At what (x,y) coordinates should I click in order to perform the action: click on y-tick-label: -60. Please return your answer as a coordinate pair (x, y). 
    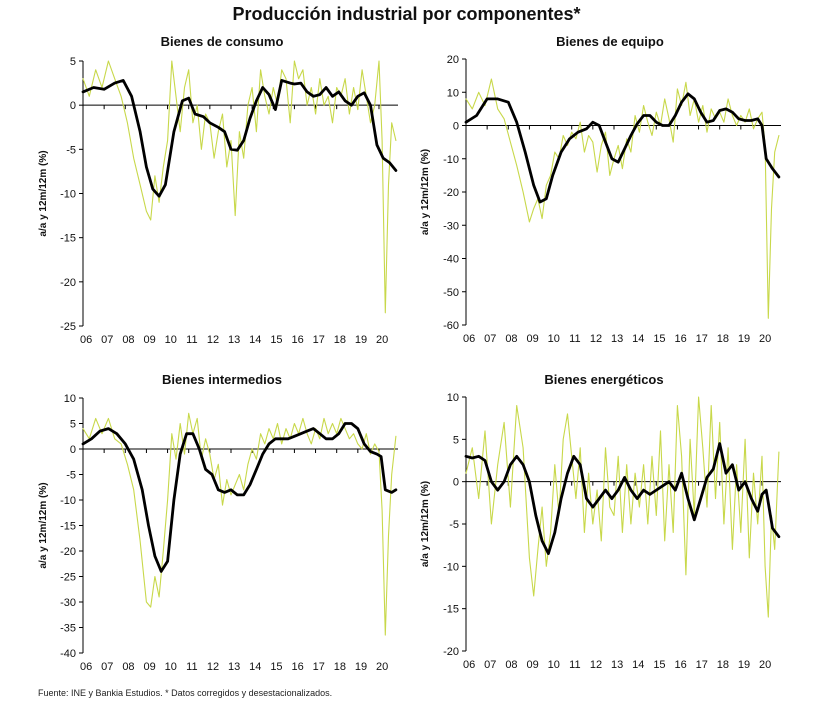
    Looking at the image, I should click on (451, 326).